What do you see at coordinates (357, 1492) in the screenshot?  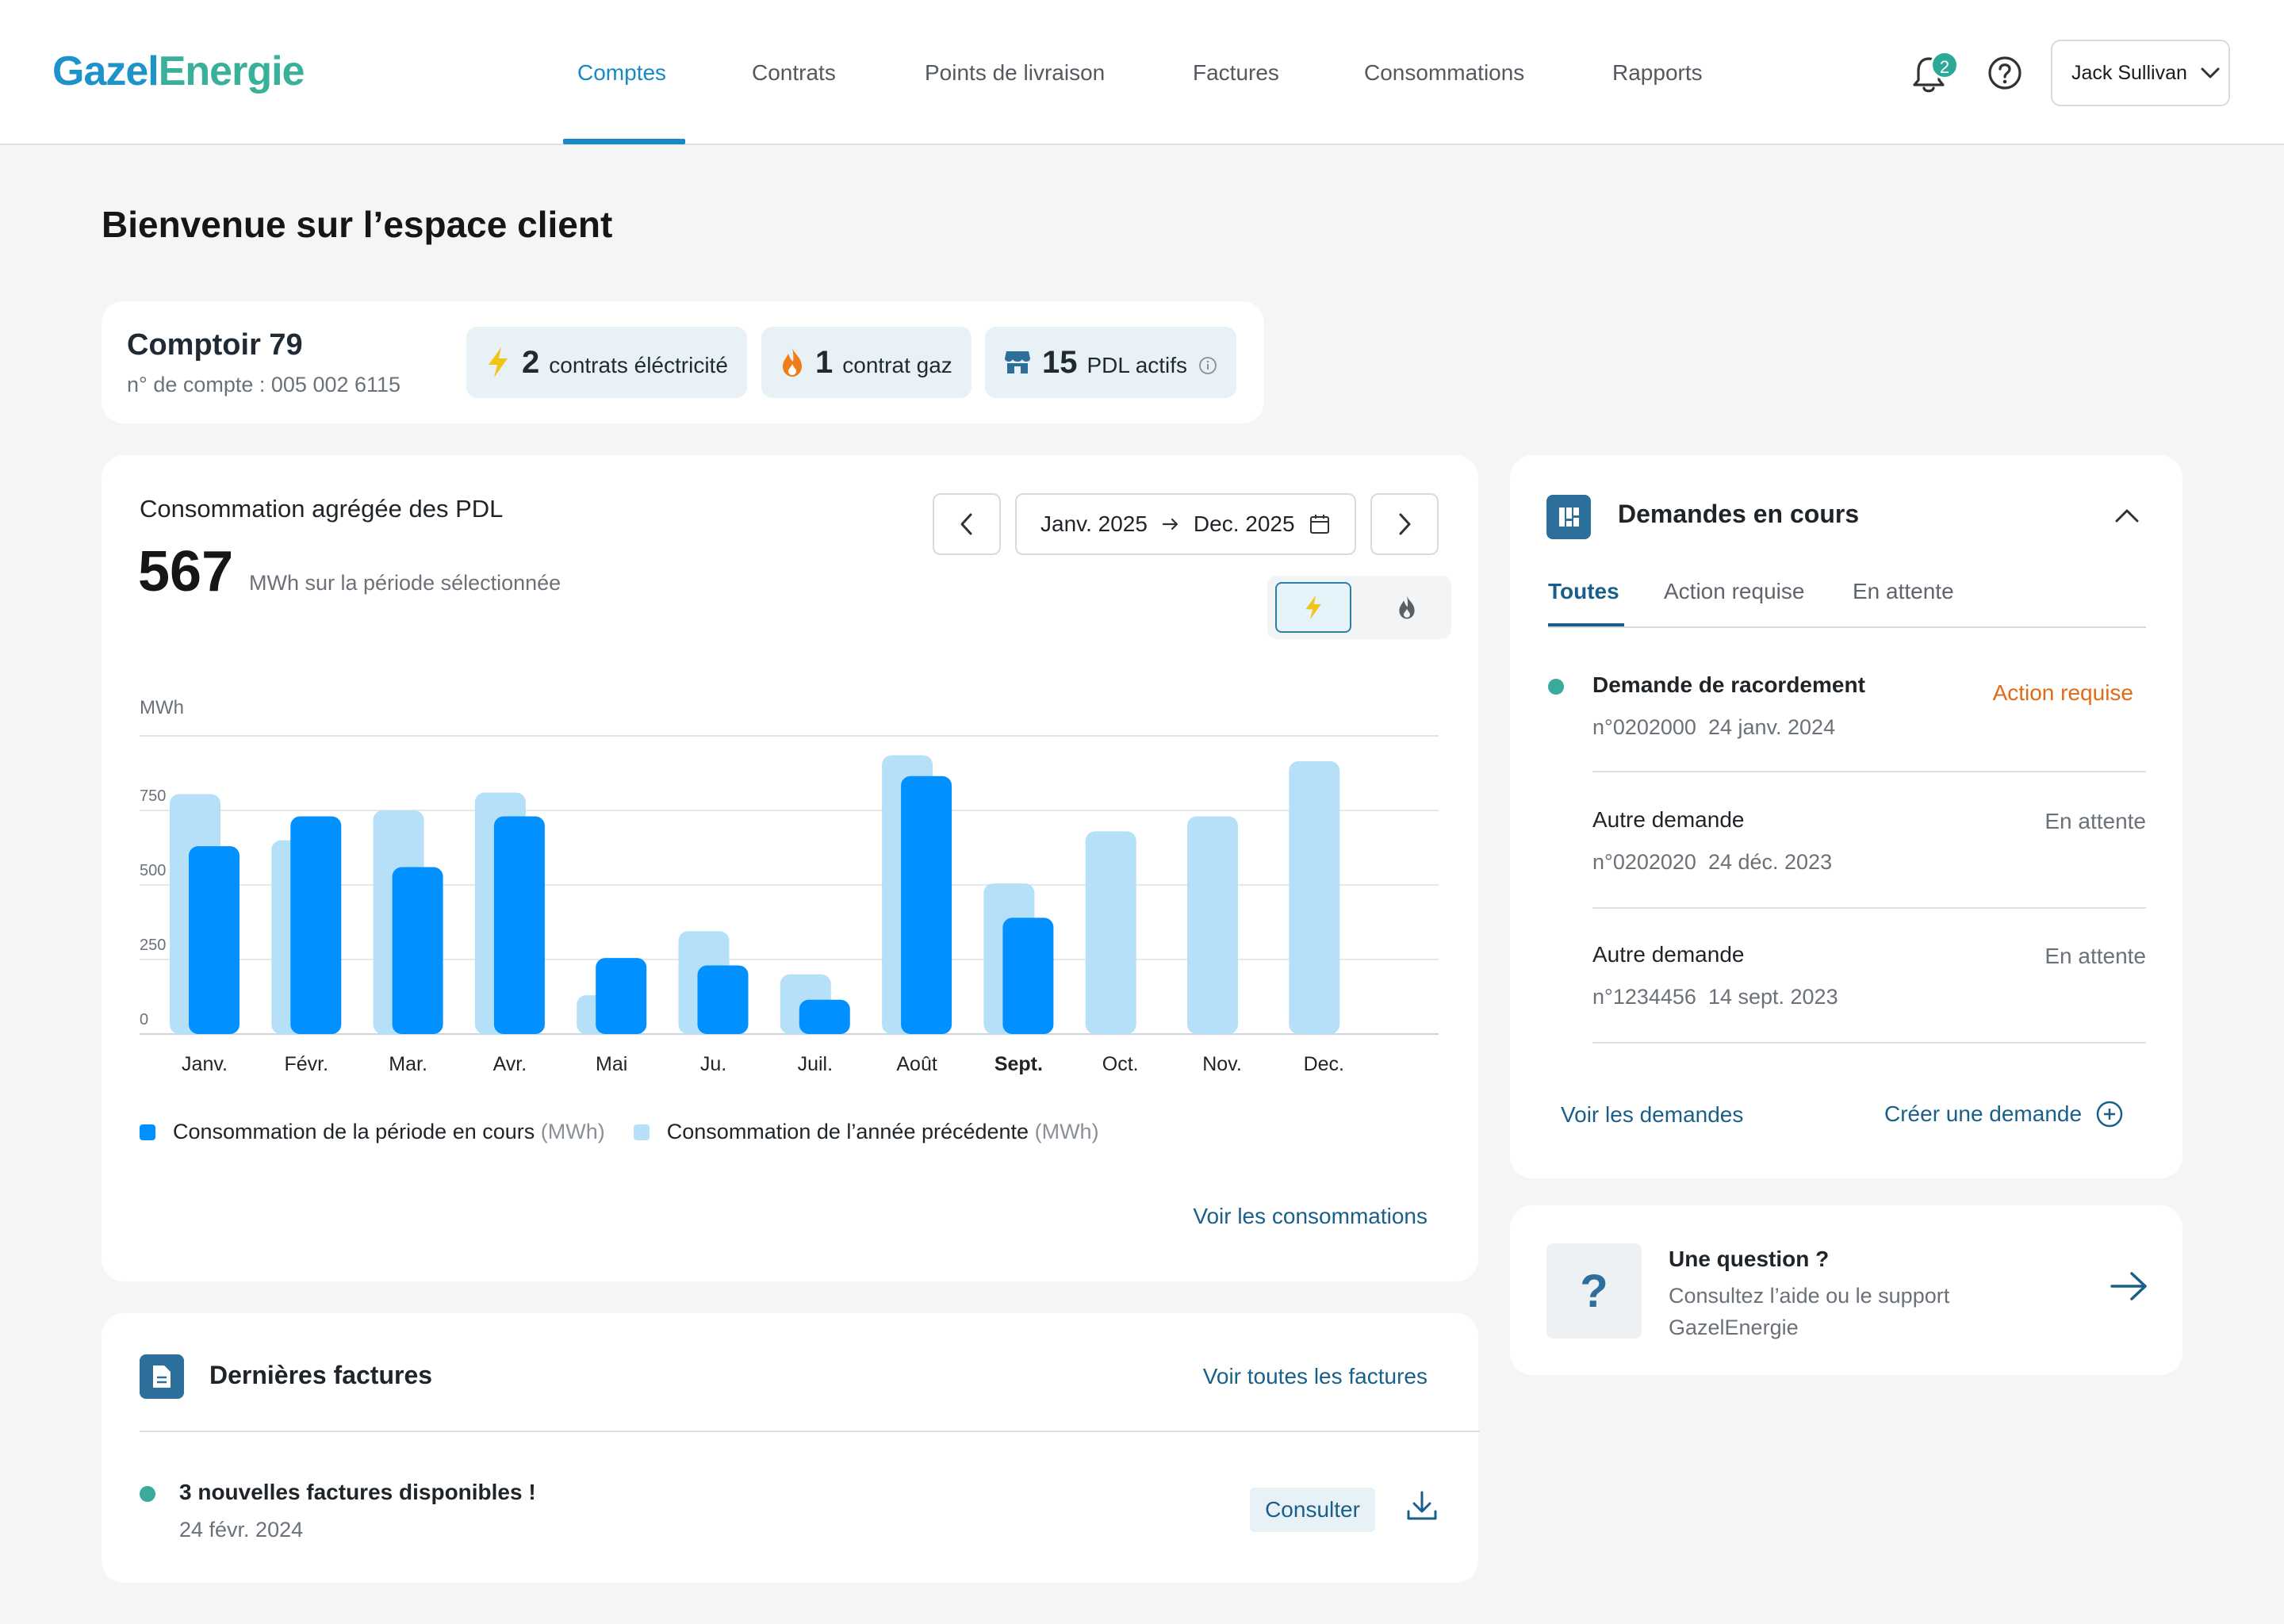 I see `invoice-message: 3 nouvelles factures disponibles !` at bounding box center [357, 1492].